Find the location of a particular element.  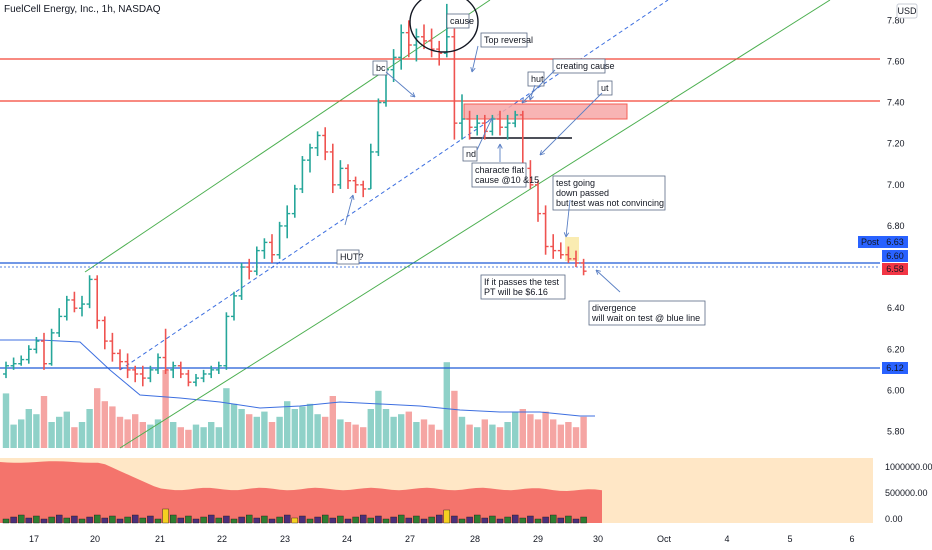

arrow-top-reversal-head is located at coordinates (473, 69).